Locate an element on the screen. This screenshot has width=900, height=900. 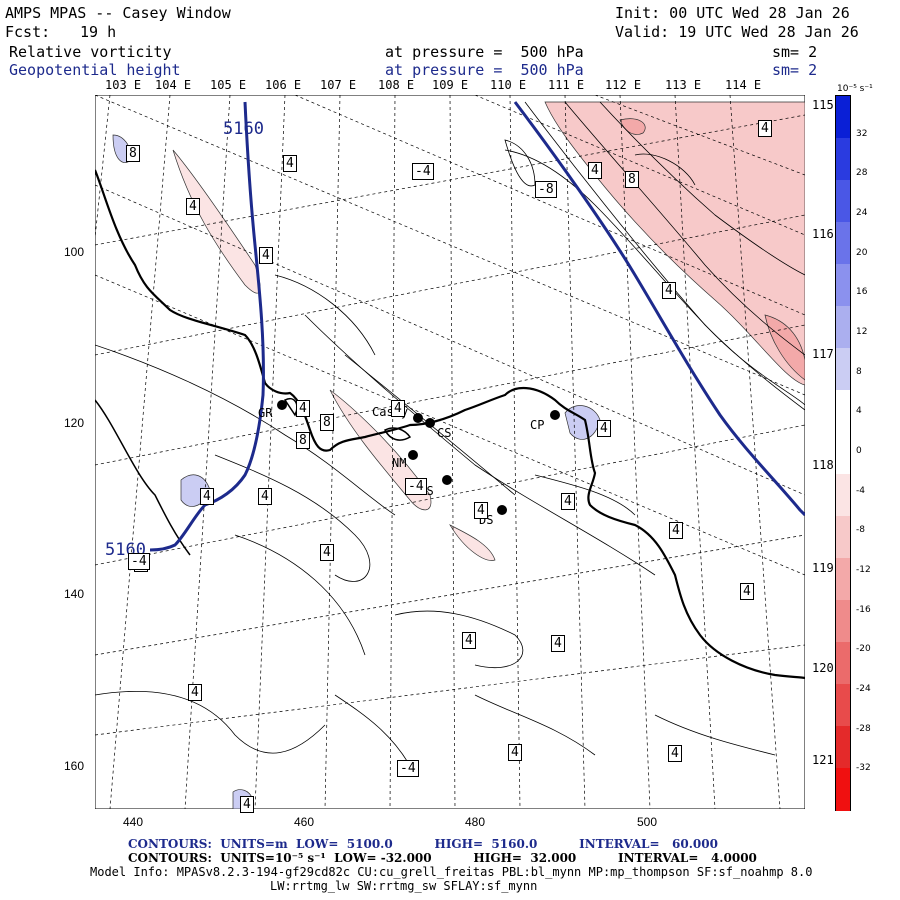
footer-physics-info: LW:rrtmg_lw SW:rrtmg_sw SFLAY:sf_mynn is located at coordinates (404, 886).